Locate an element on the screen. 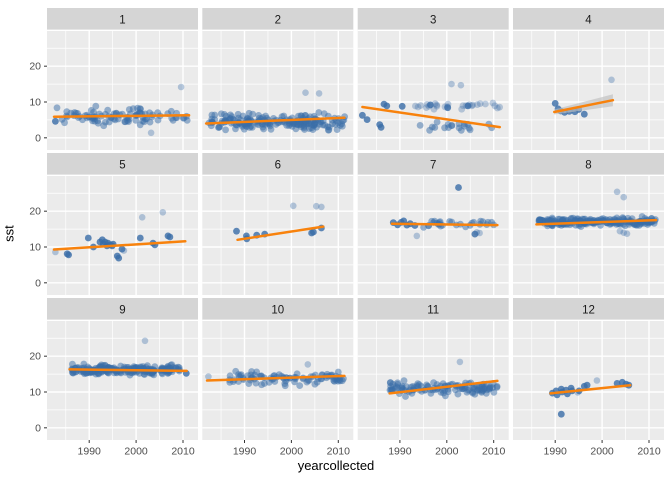 The width and height of the screenshot is (672, 480). facet-strip-label: 2 is located at coordinates (278, 21).